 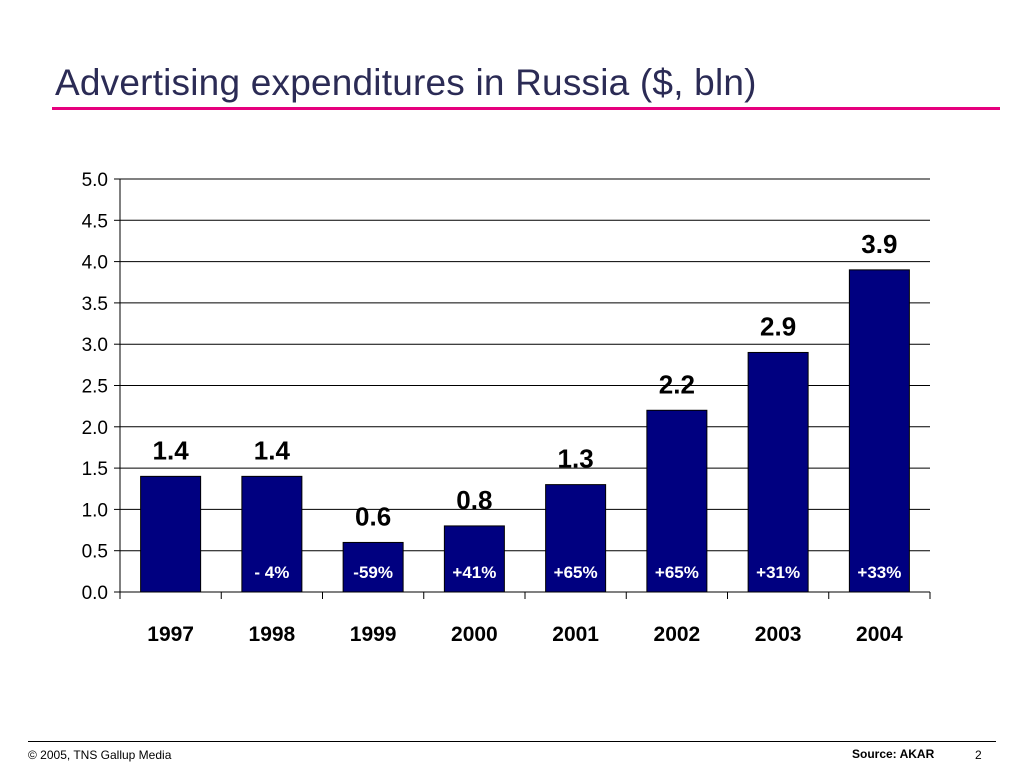 I want to click on x-tick-label: 2001, so click(x=575, y=634).